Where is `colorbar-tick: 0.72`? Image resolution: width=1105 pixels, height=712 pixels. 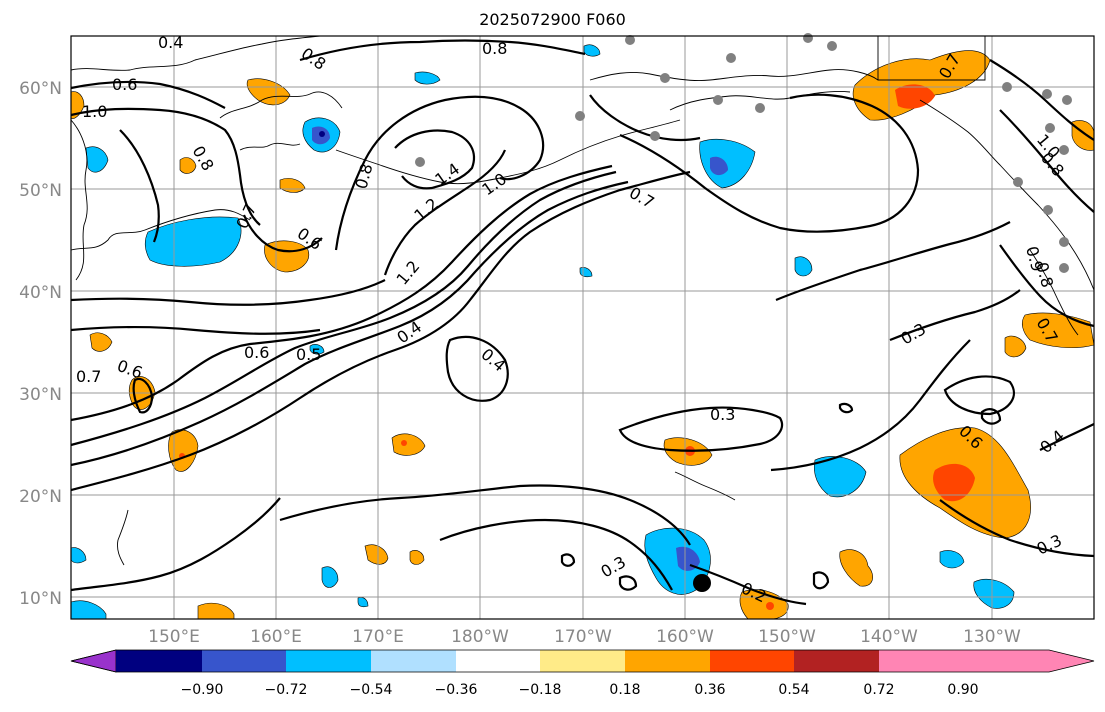 colorbar-tick: 0.72 is located at coordinates (878, 690).